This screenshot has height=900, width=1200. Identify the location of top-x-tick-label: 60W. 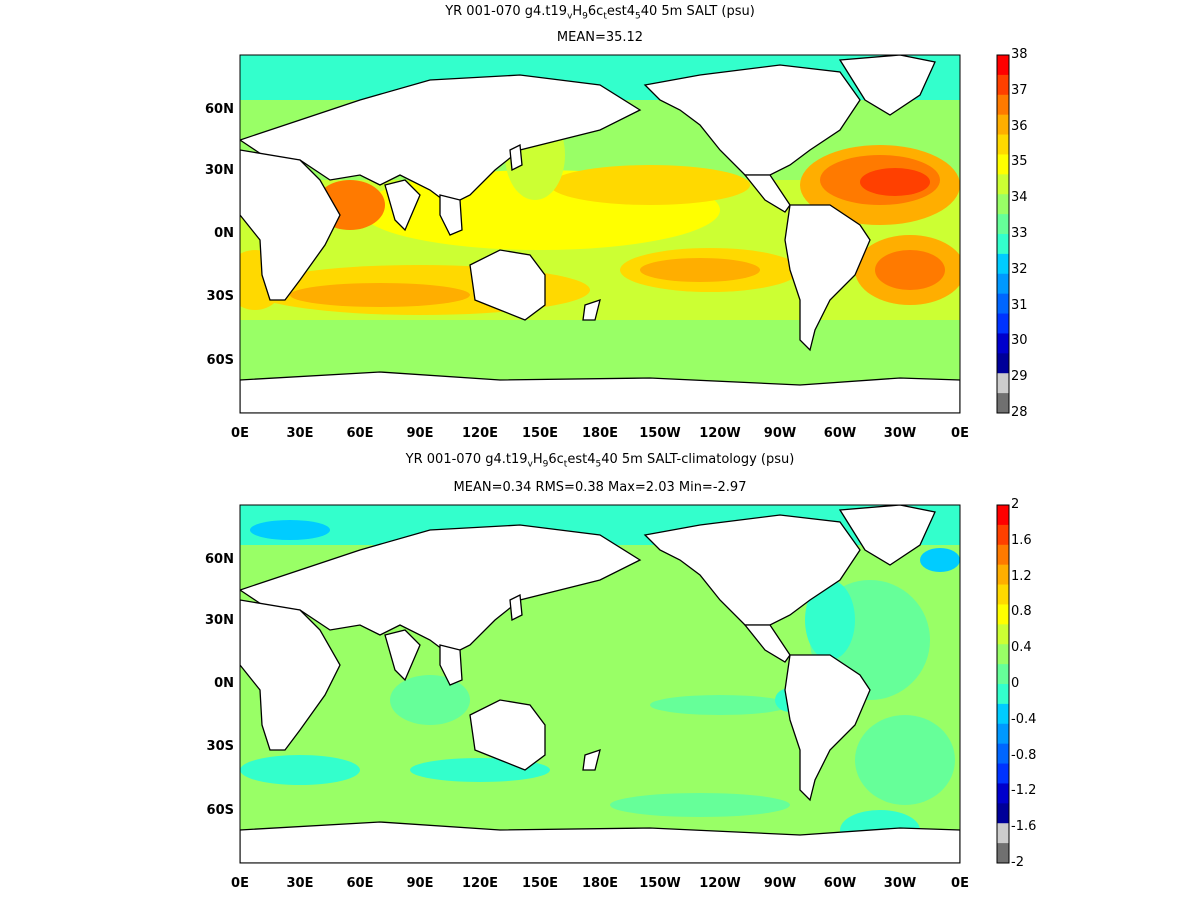
(840, 433).